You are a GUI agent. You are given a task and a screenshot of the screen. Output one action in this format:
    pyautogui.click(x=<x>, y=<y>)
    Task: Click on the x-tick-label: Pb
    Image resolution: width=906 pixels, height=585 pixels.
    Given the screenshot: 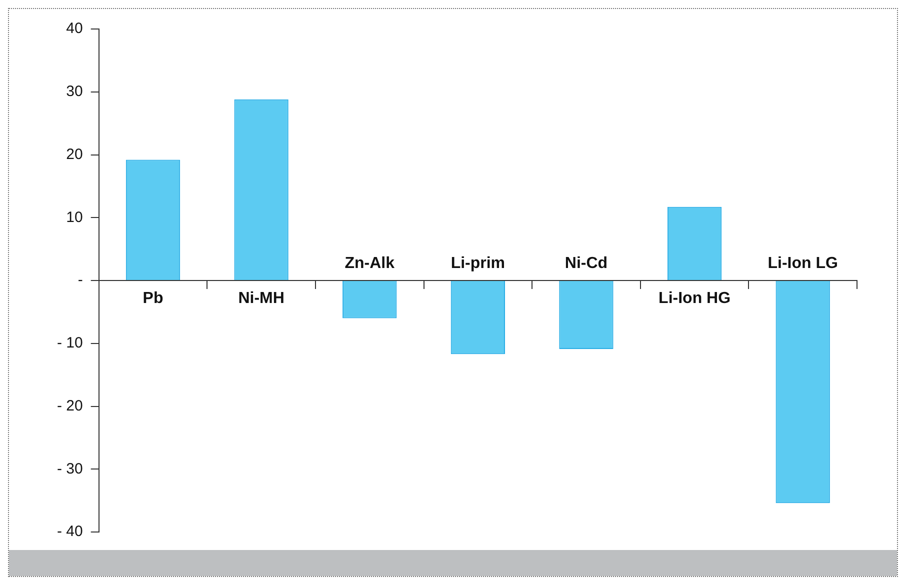 What is the action you would take?
    pyautogui.click(x=153, y=298)
    